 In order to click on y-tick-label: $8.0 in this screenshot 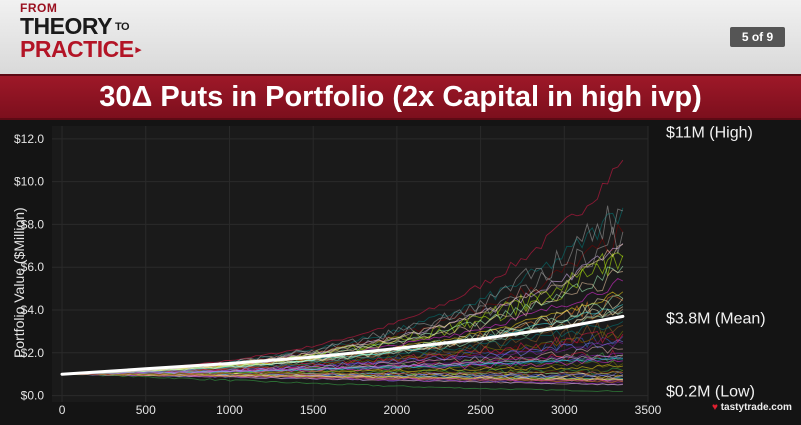, I will do `click(33, 224)`.